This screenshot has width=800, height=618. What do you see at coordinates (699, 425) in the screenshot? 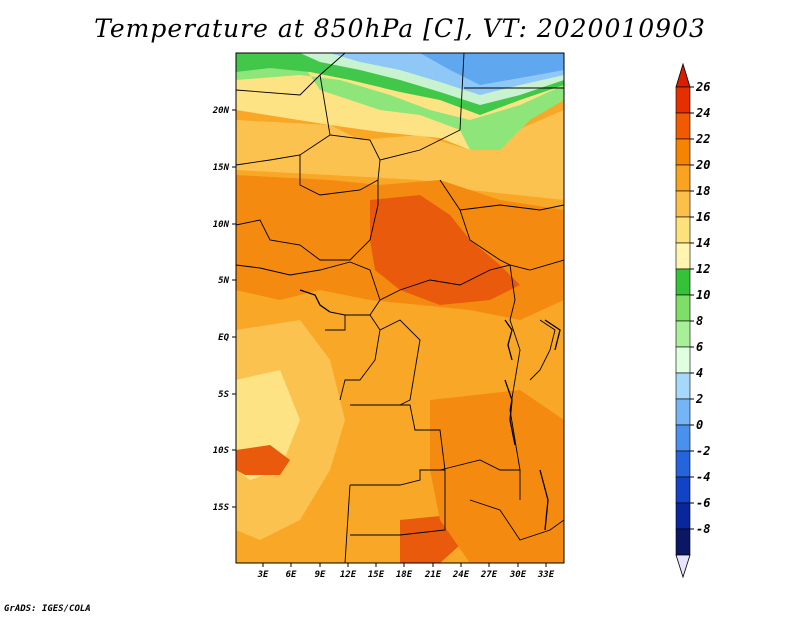
I see `colorbar-label: 0` at bounding box center [699, 425].